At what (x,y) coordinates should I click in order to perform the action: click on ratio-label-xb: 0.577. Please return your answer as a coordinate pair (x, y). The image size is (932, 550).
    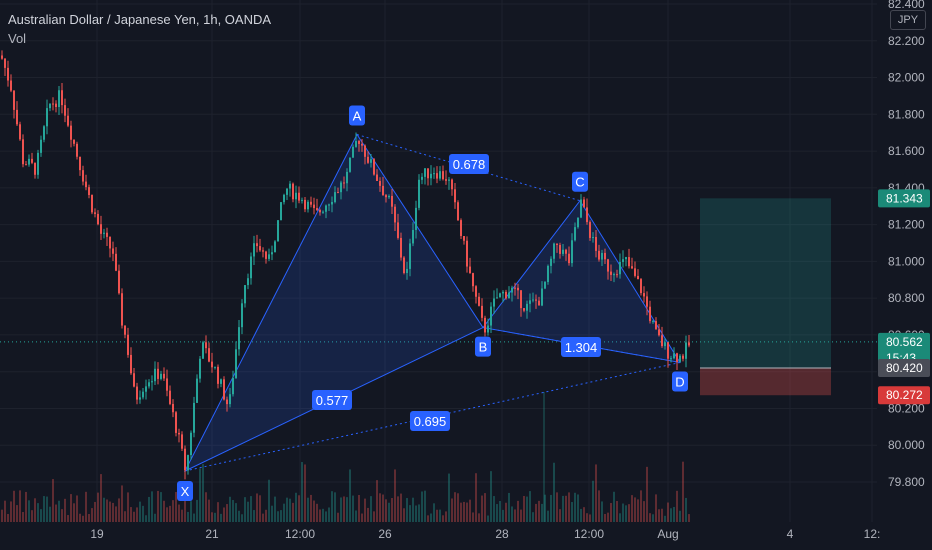
    Looking at the image, I should click on (332, 400).